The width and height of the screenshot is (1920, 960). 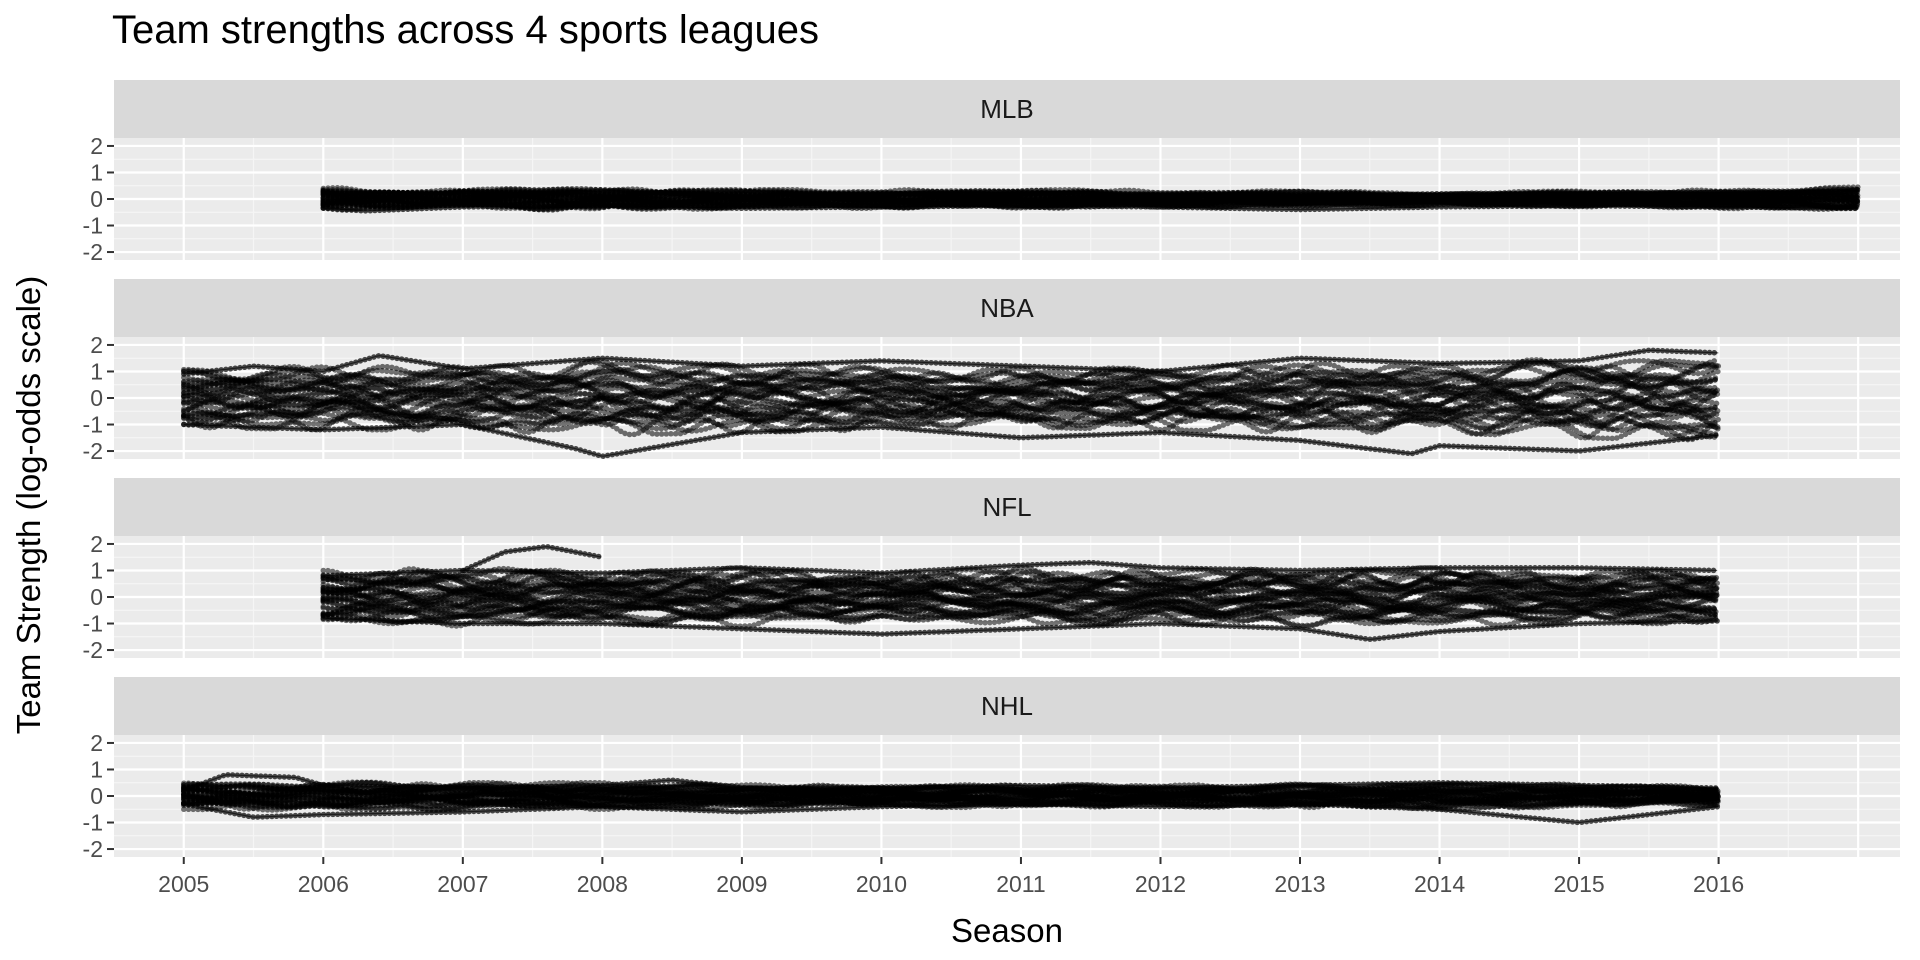 I want to click on x-tick-label: 2007, so click(x=462, y=884).